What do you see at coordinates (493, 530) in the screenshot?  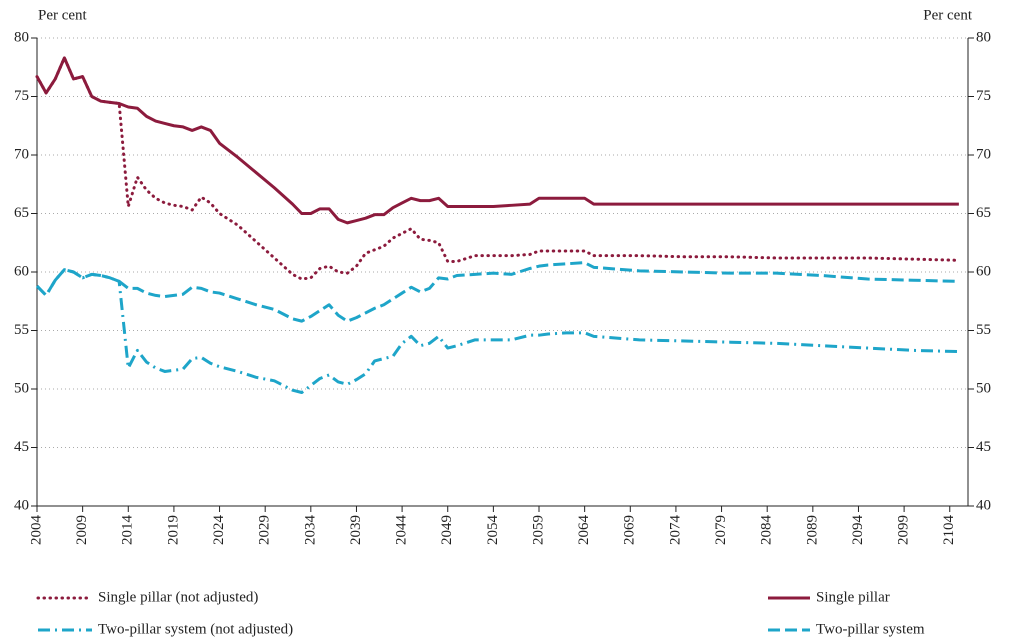 I see `x-tick-label: 2054` at bounding box center [493, 530].